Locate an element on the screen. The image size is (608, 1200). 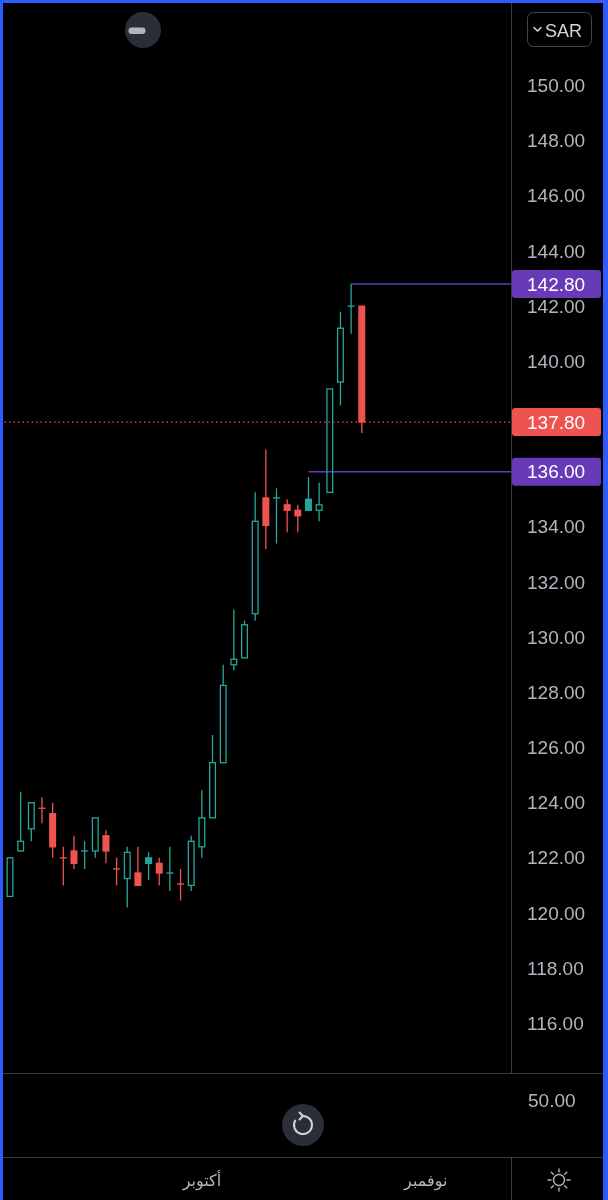
y-tick-label: 150.00 is located at coordinates (556, 86).